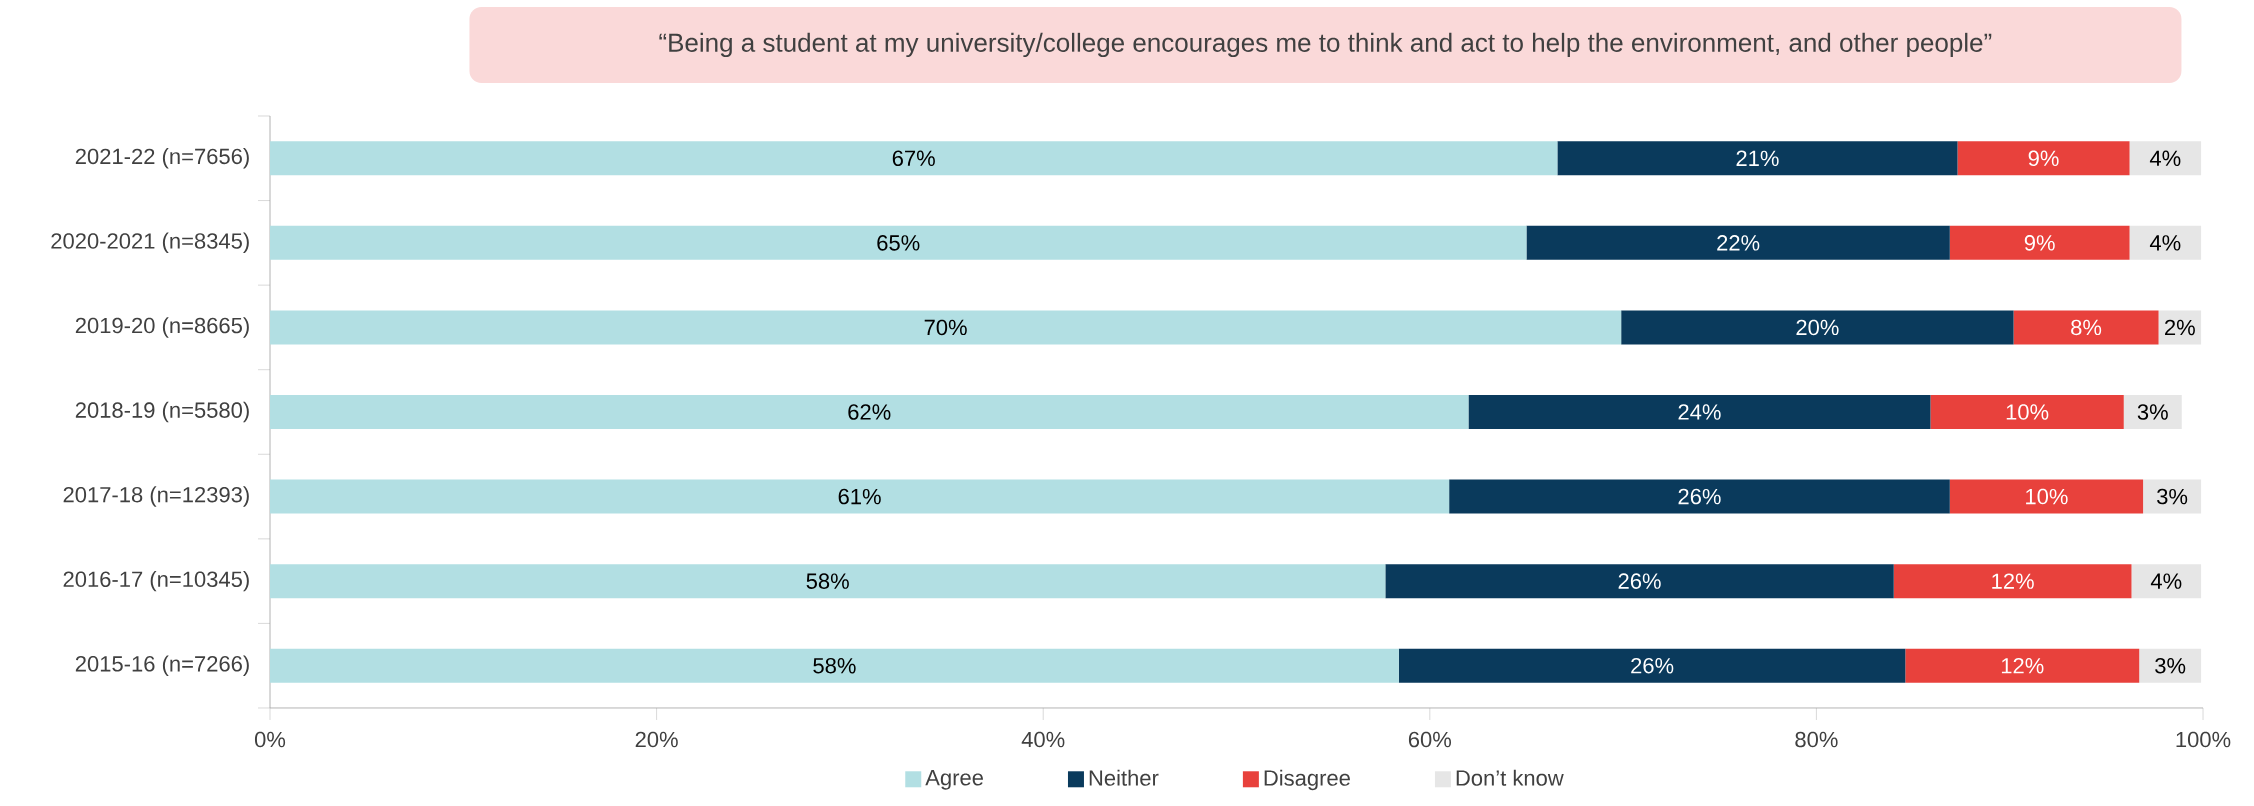 The width and height of the screenshot is (2254, 806). Describe the element at coordinates (150, 243) in the screenshot. I see `y-tick-label: 2020-2021 (n=8345)` at that location.